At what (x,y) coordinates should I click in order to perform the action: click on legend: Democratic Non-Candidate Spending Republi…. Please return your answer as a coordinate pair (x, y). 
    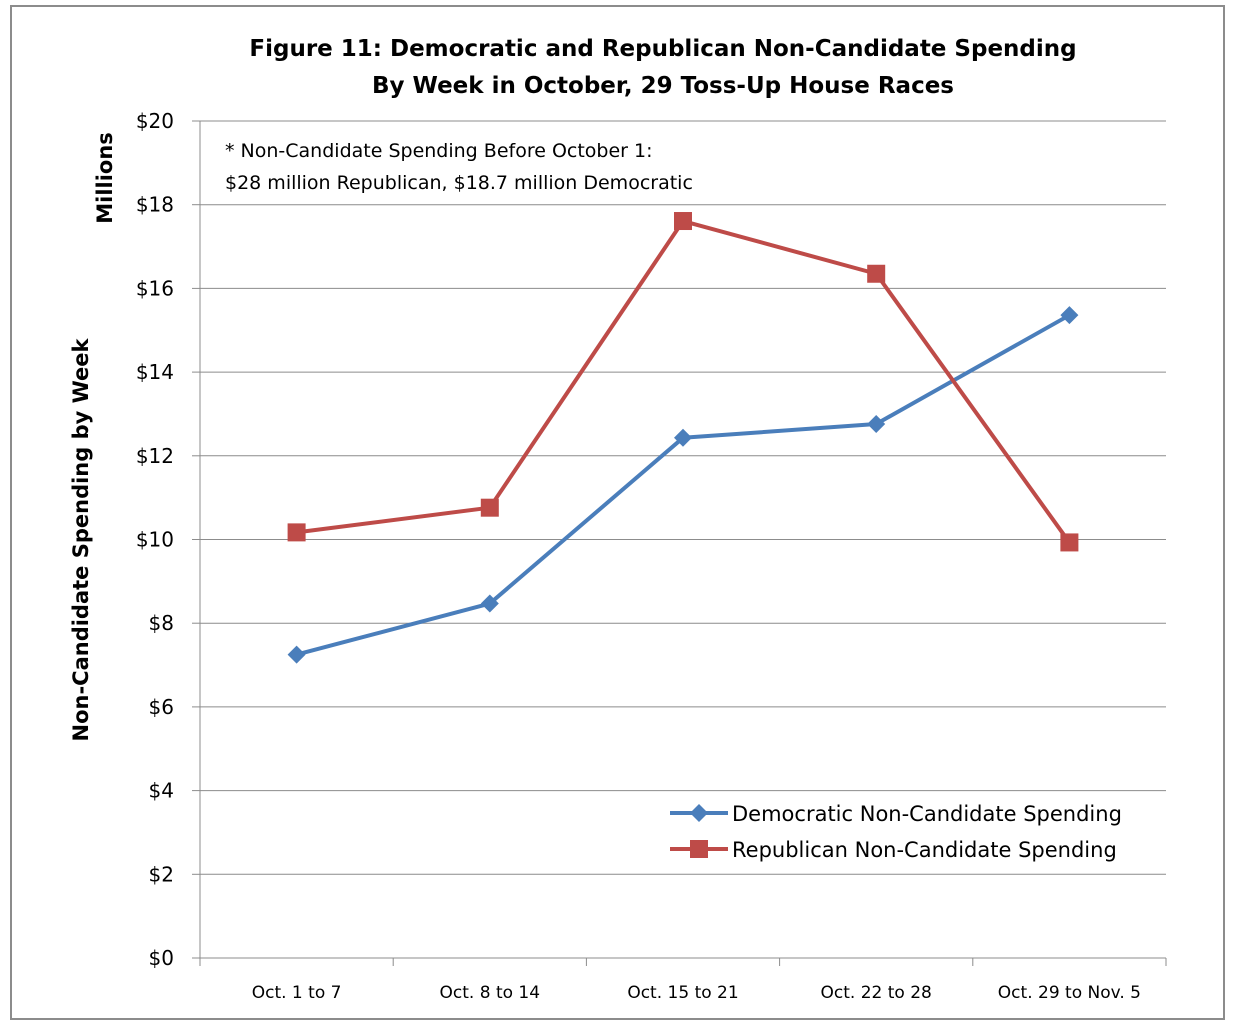
    Looking at the image, I should click on (896, 832).